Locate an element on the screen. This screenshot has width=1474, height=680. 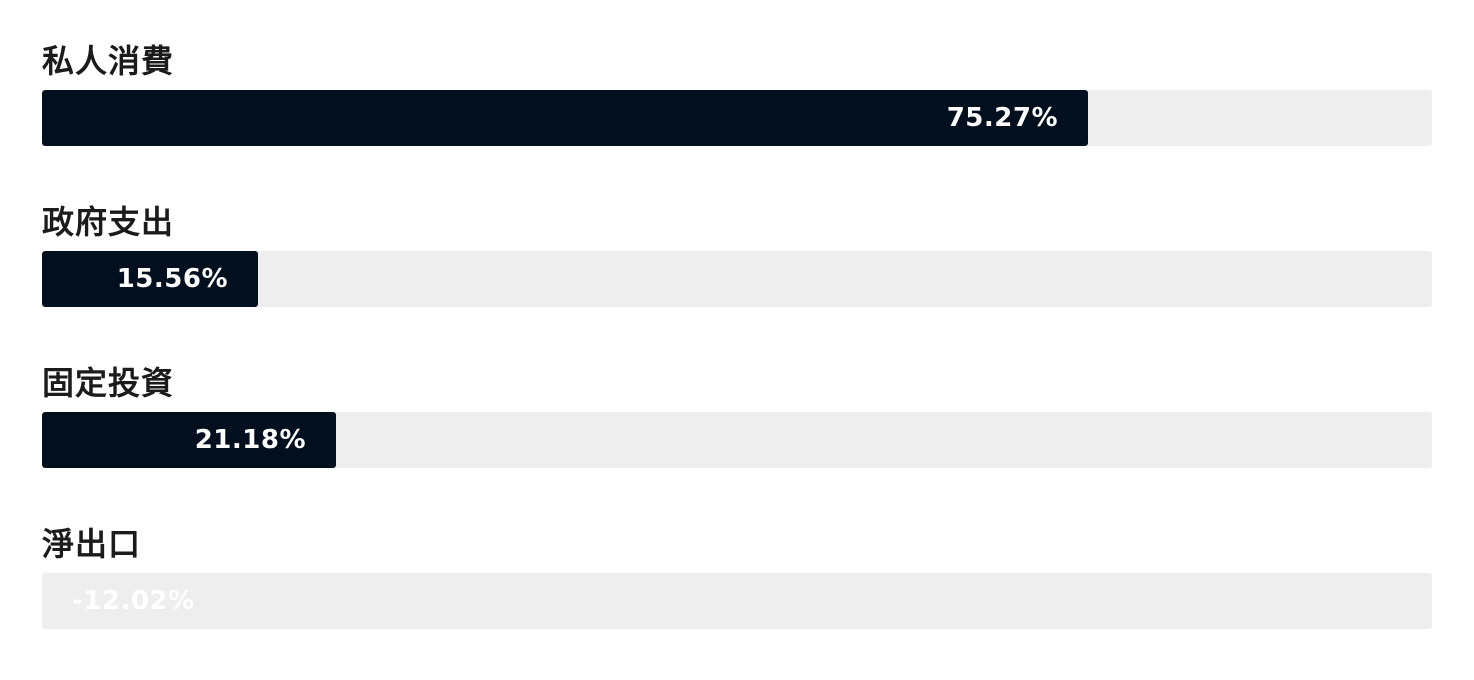
category-label: 固定投資 is located at coordinates (108, 383).